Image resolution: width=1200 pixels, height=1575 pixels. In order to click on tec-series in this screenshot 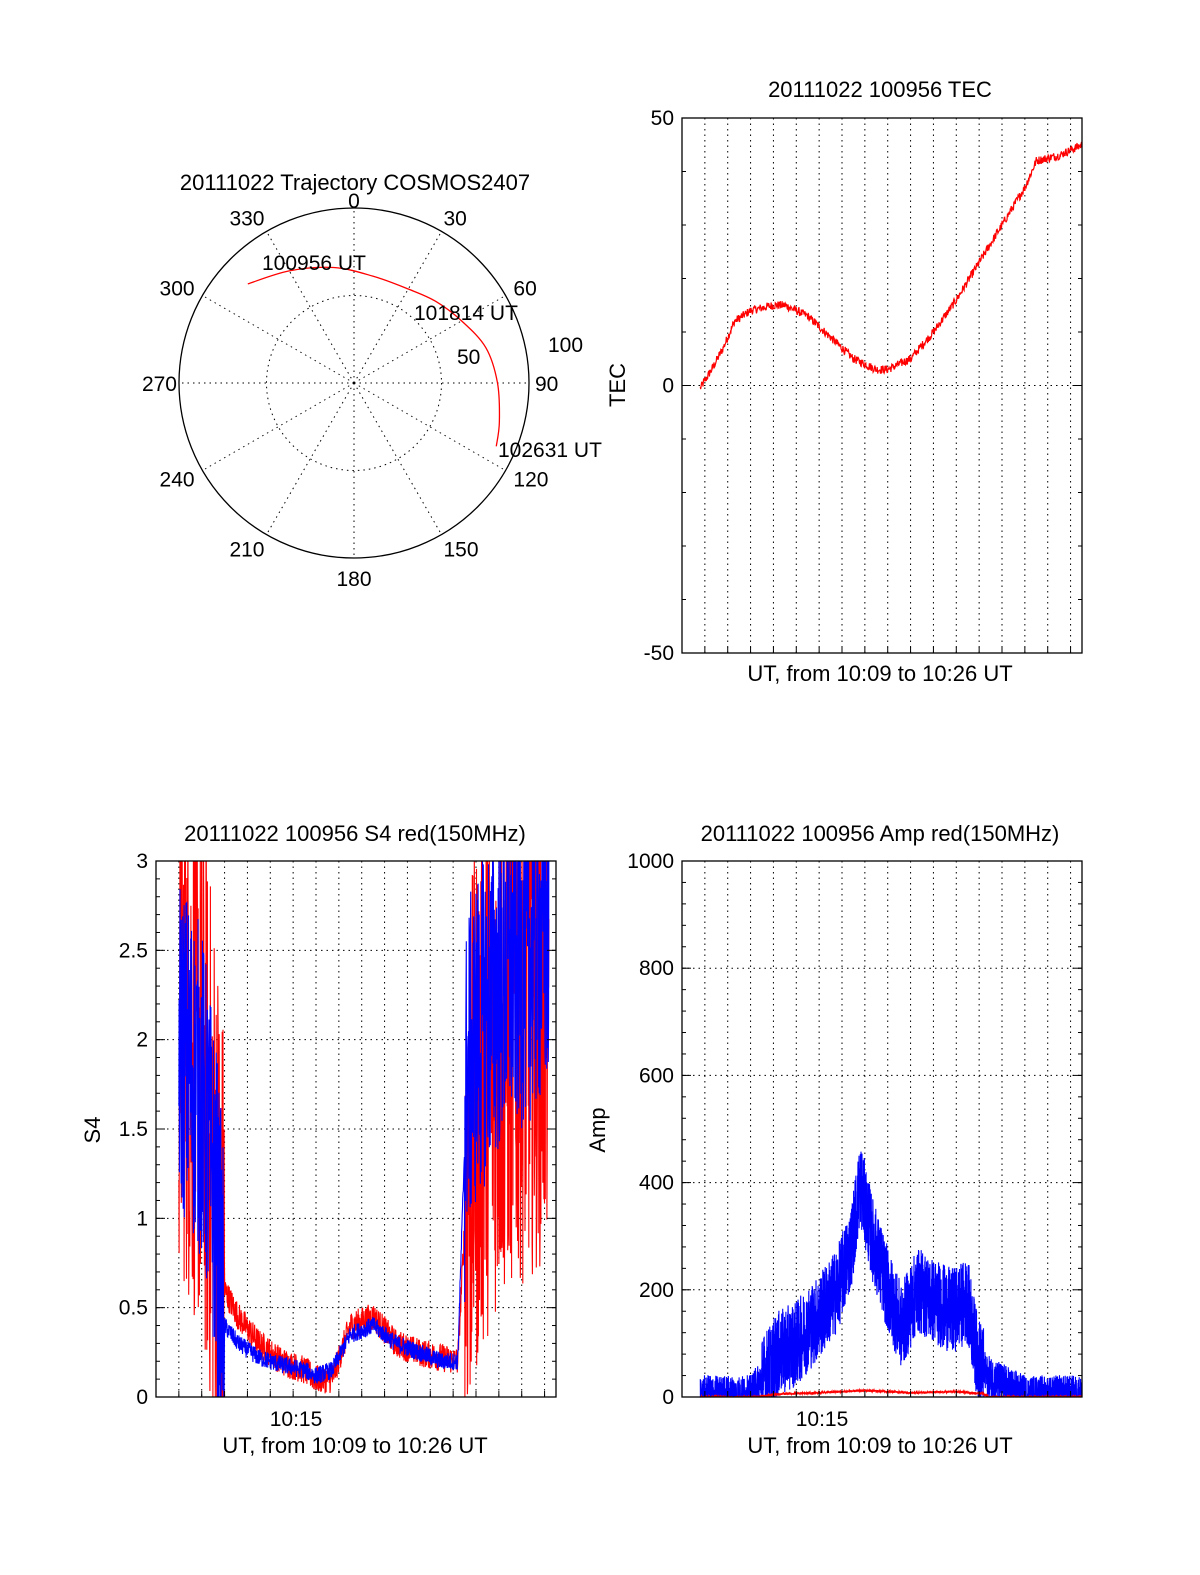, I will do `click(890, 265)`.